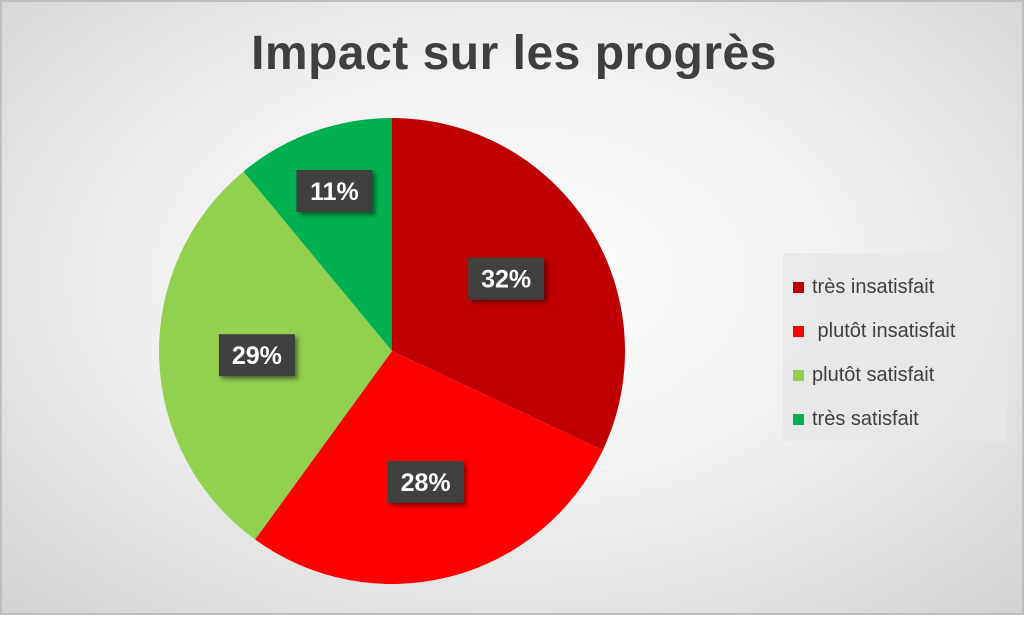  I want to click on legend-label-tres-satisfait: très satisfait, so click(865, 418).